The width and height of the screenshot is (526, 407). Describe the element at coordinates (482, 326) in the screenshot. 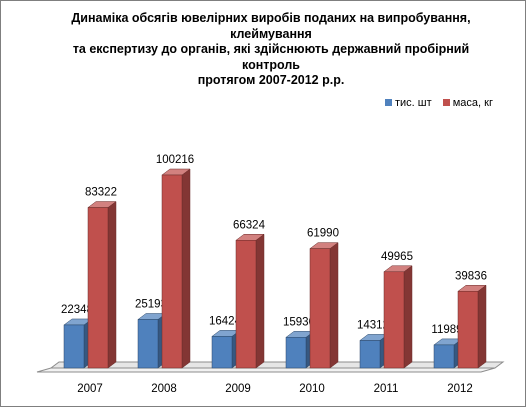

I see `bar-mass-2012-side` at that location.